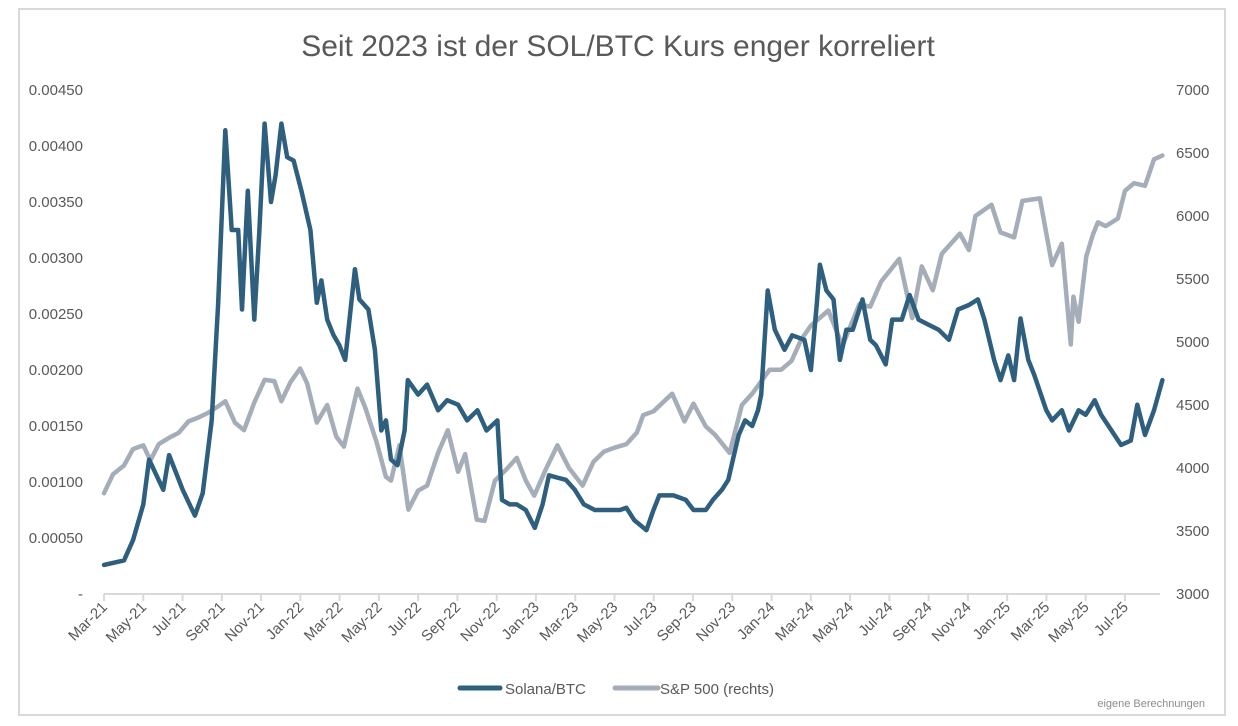 The width and height of the screenshot is (1238, 726). I want to click on x-tick-label: May-23, so click(597, 622).